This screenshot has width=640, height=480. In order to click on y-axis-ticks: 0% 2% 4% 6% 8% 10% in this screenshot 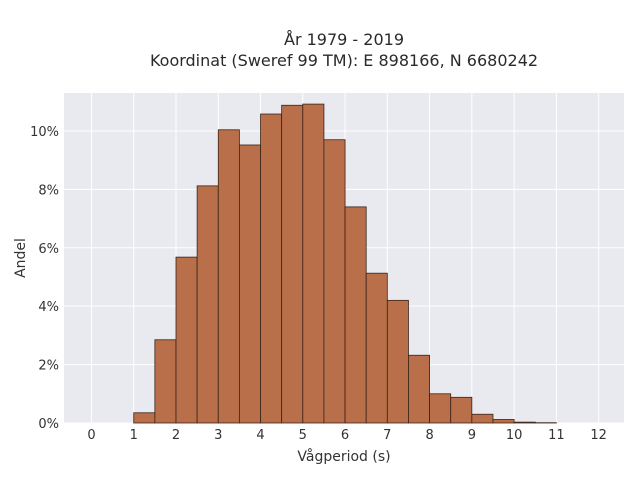, I will do `click(44, 278)`.